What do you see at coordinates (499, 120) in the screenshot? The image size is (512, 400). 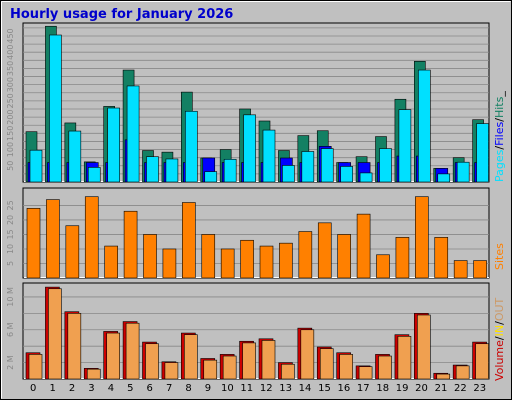 I see `legend-sep-2: /` at bounding box center [499, 120].